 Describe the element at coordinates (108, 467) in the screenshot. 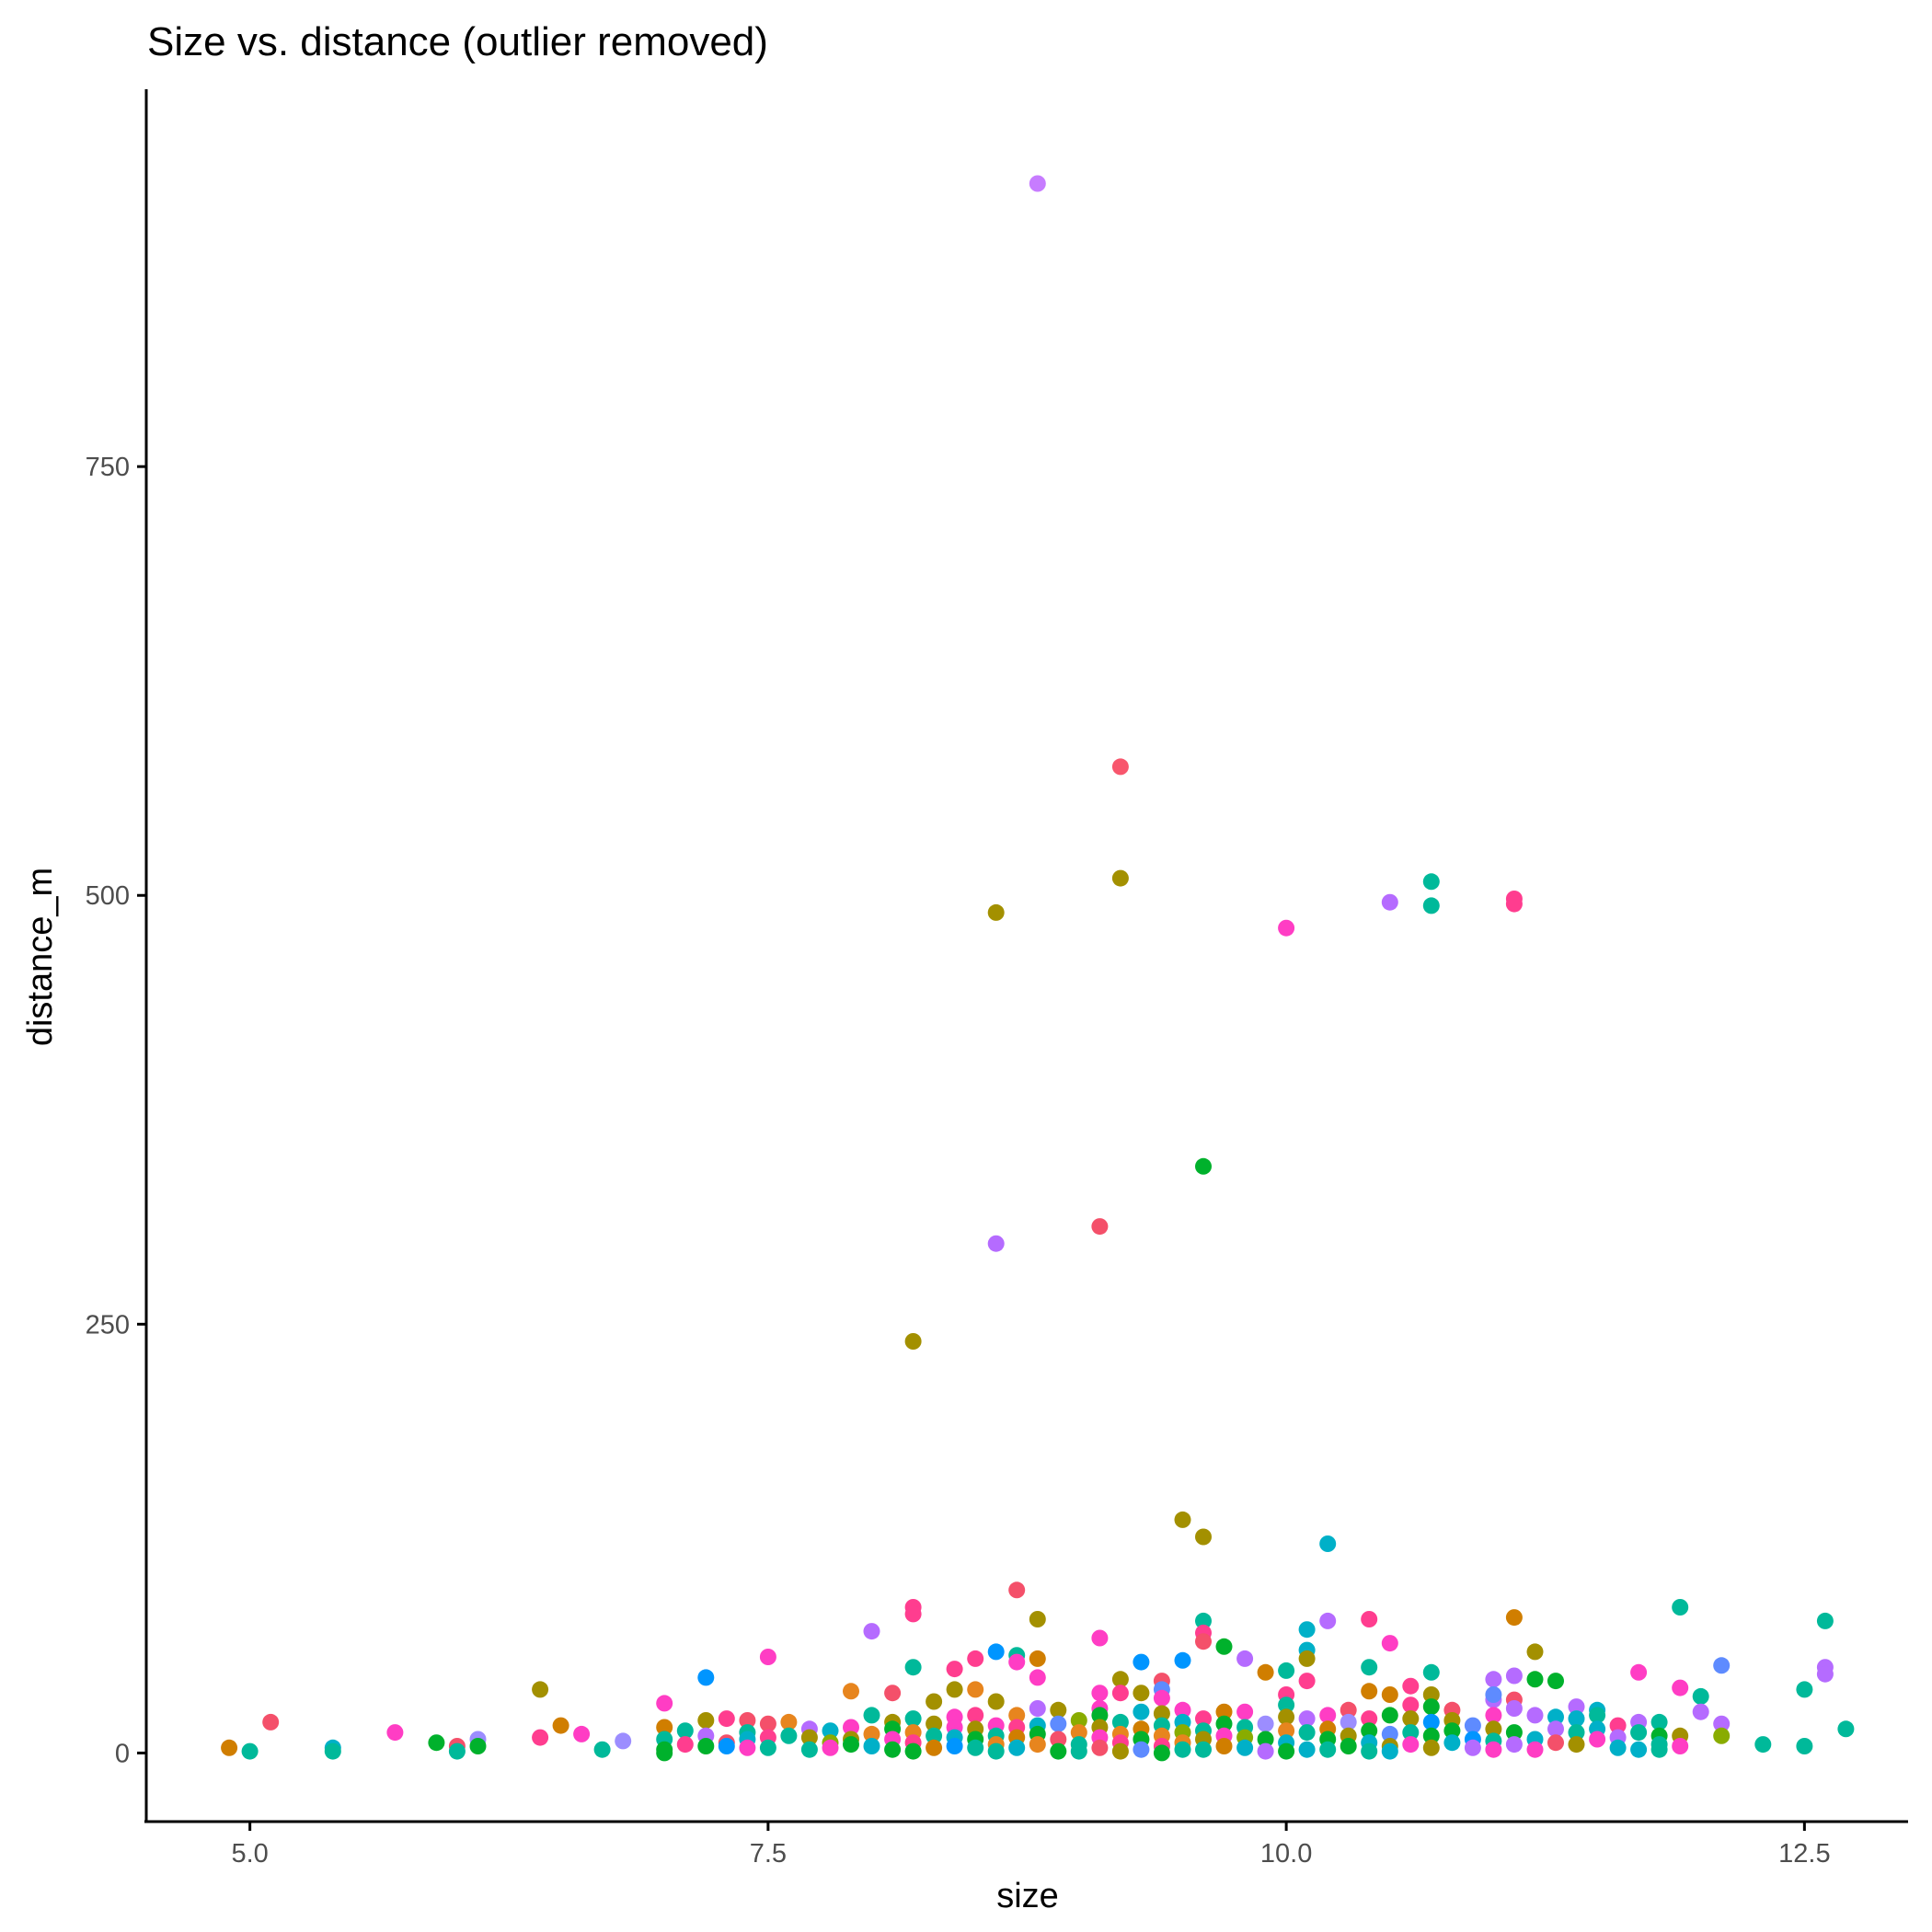

I see `y-tick-label-3: 750` at that location.